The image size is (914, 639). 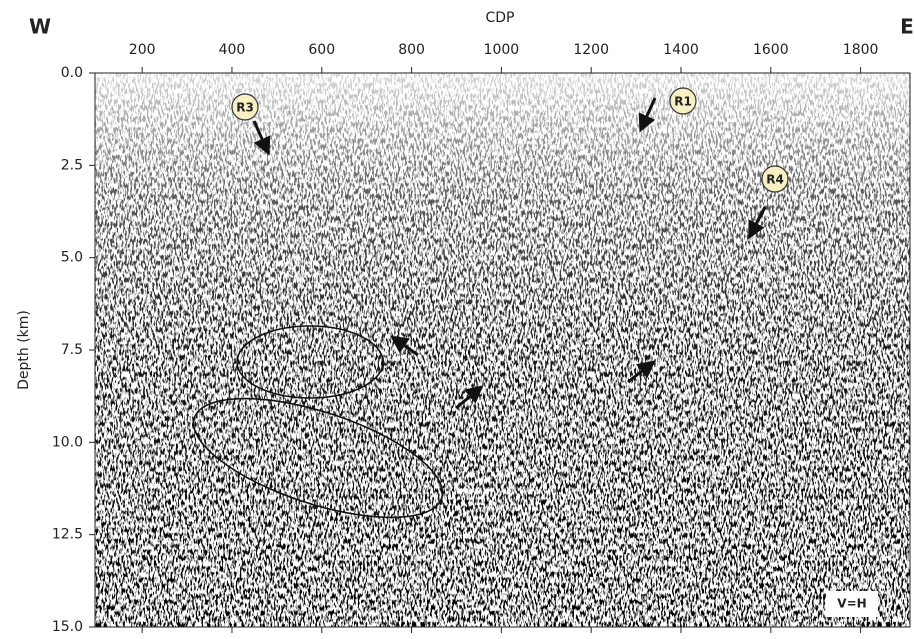 What do you see at coordinates (681, 50) in the screenshot?
I see `x-tick-label: 1400` at bounding box center [681, 50].